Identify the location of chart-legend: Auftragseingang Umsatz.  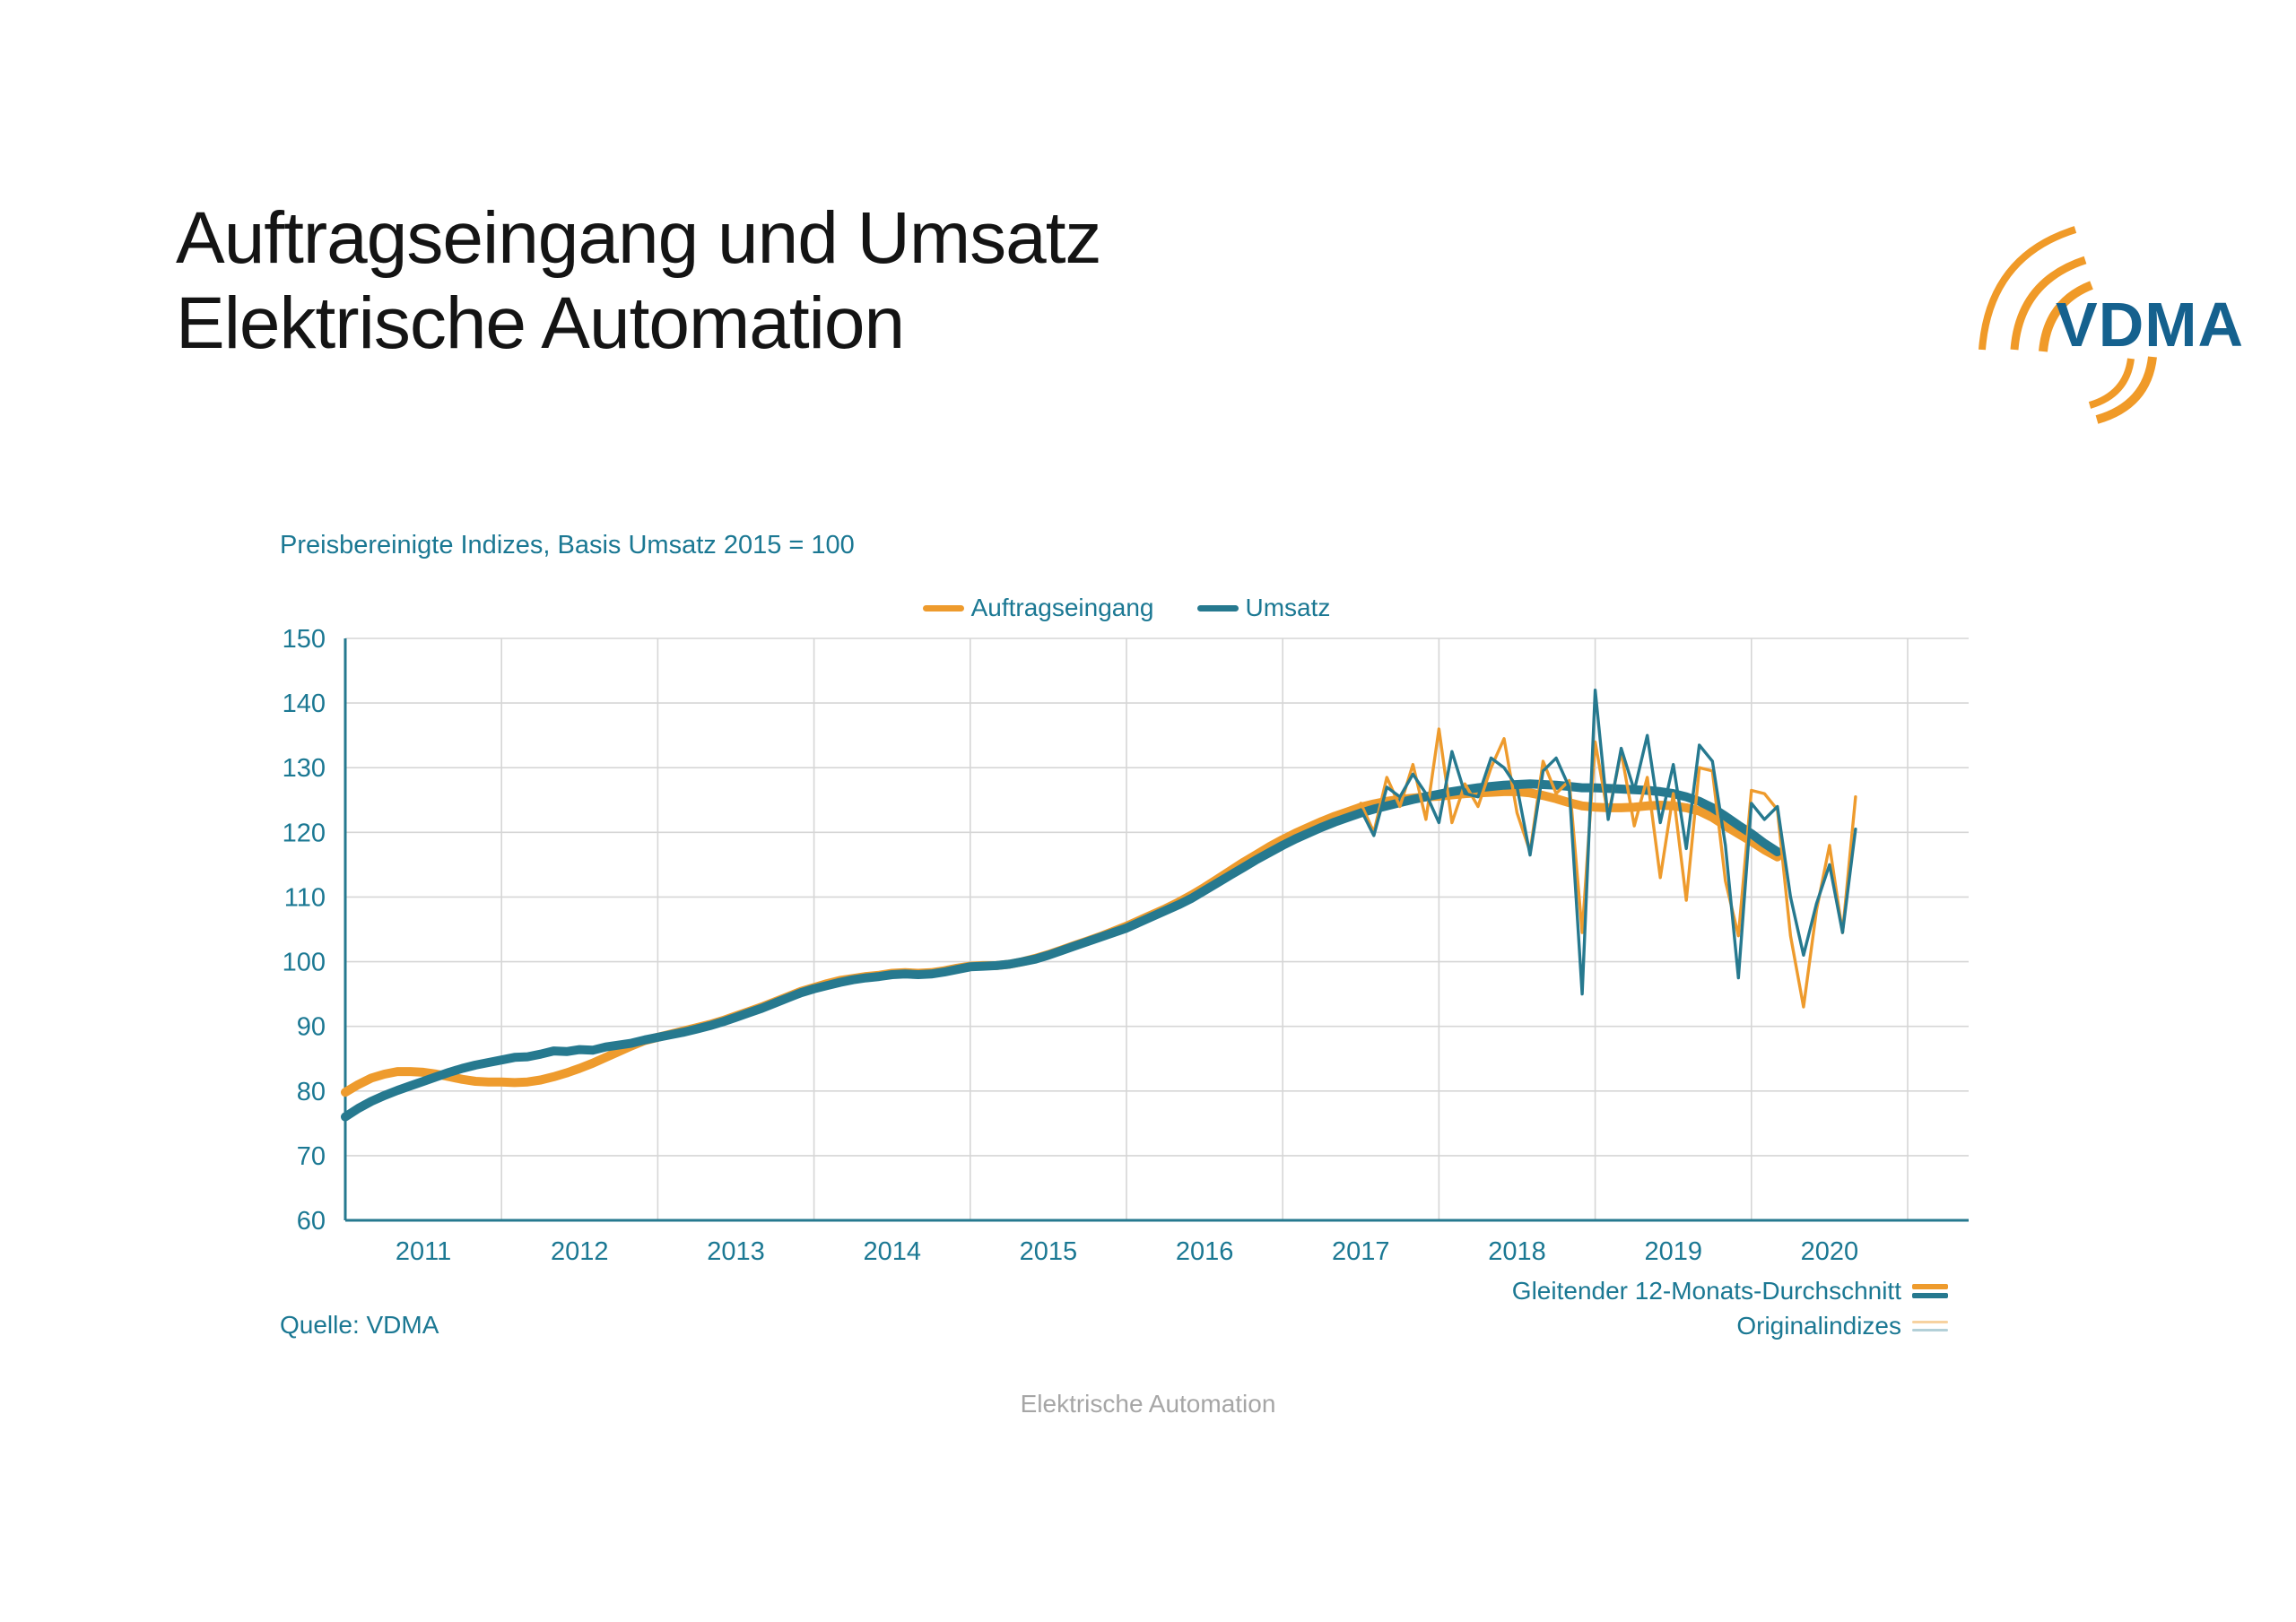
(1126, 608).